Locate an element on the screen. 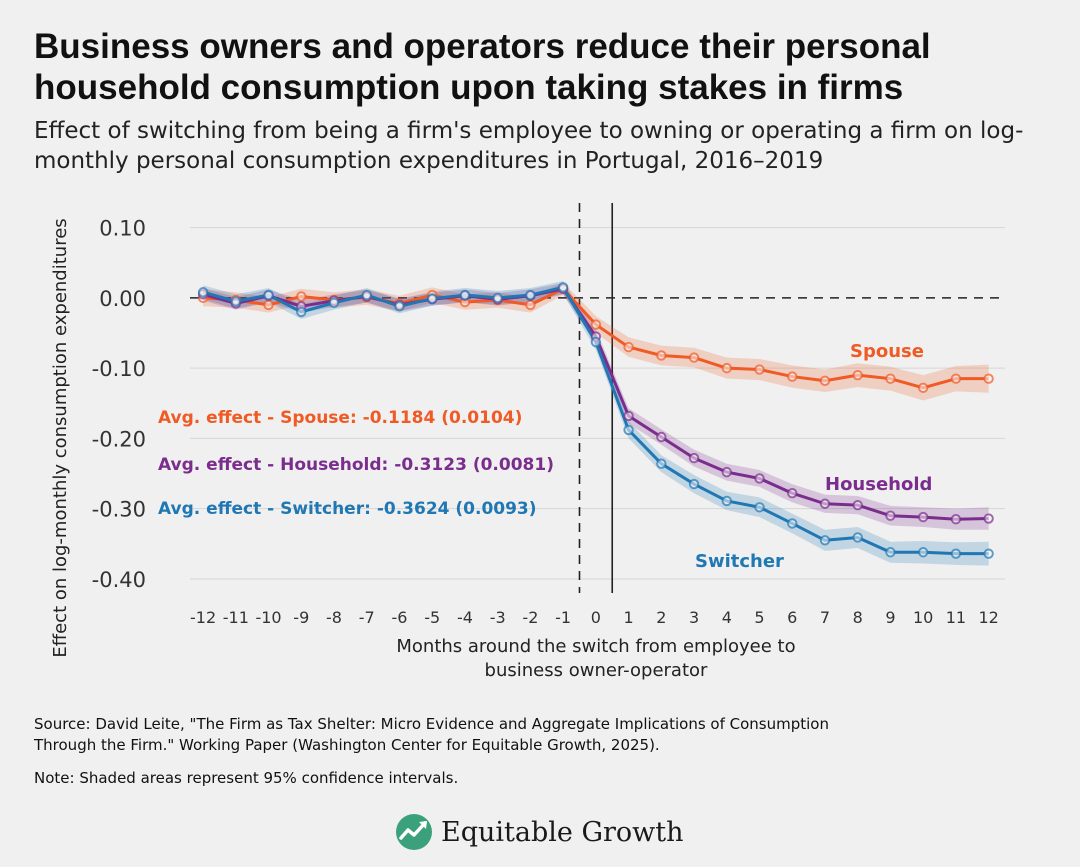  x-tick-label: -4 is located at coordinates (465, 617).